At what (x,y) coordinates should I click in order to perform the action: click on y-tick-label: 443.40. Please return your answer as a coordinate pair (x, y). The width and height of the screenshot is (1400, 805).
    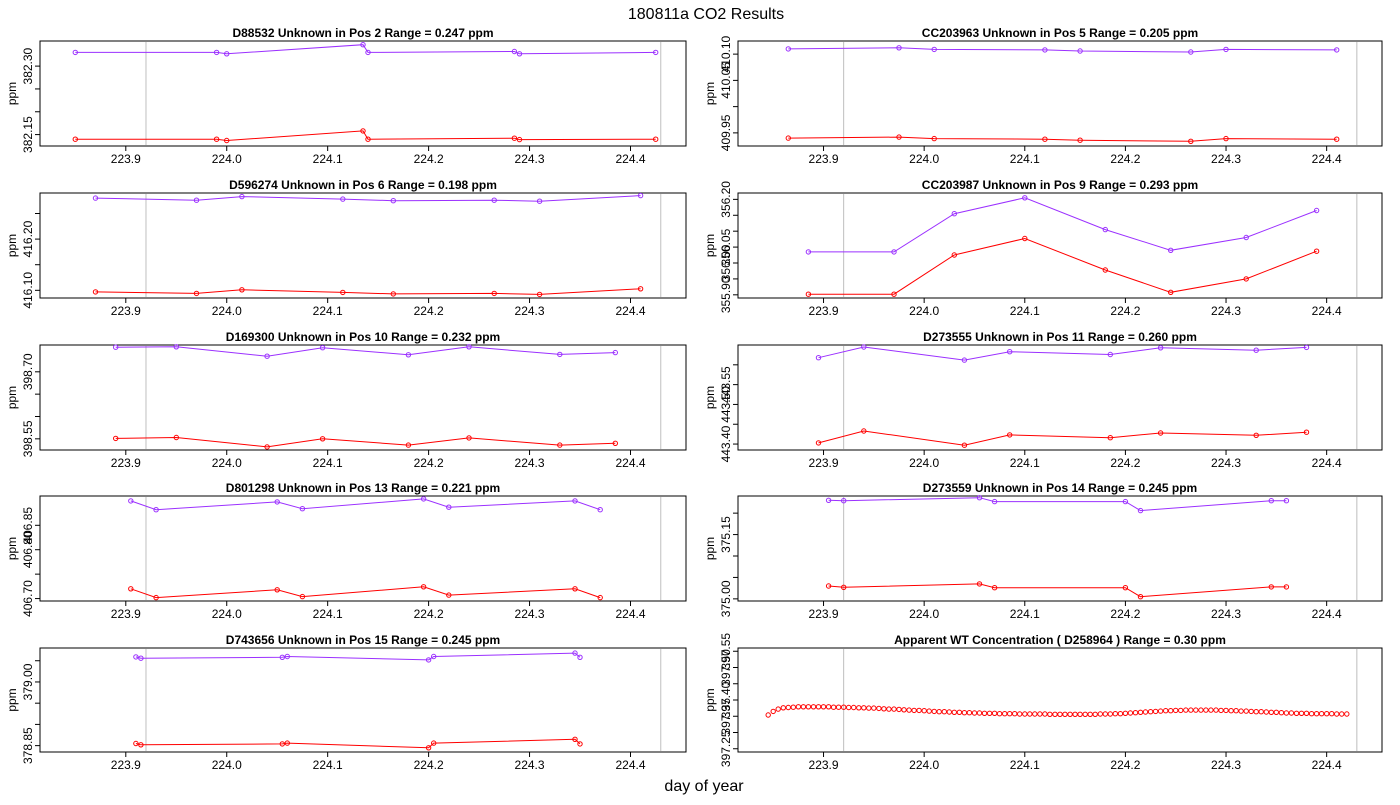
    Looking at the image, I should click on (726, 443).